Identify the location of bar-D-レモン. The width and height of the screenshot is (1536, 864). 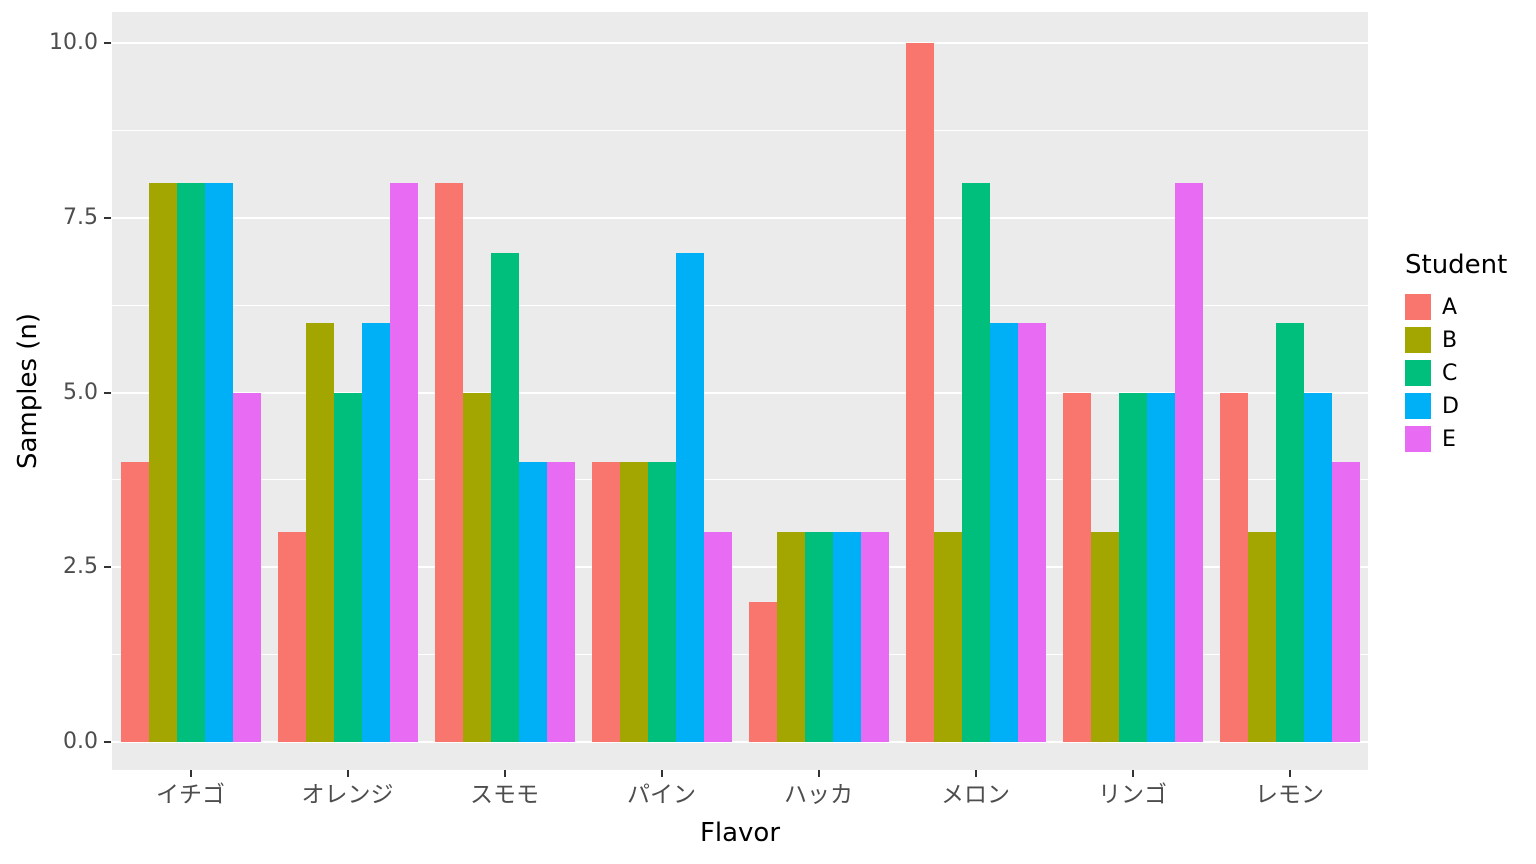
(1317, 567).